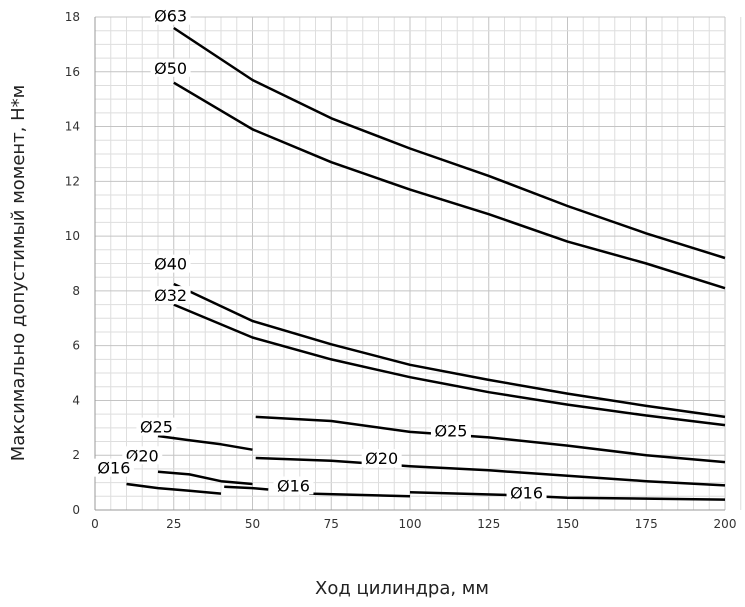 This screenshot has height=607, width=745. What do you see at coordinates (72, 17) in the screenshot?
I see `y-tick-label: 18` at bounding box center [72, 17].